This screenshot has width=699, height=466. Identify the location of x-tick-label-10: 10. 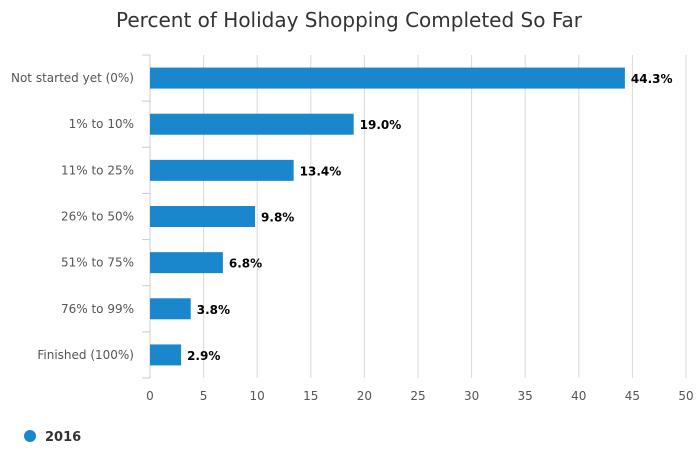
(257, 396).